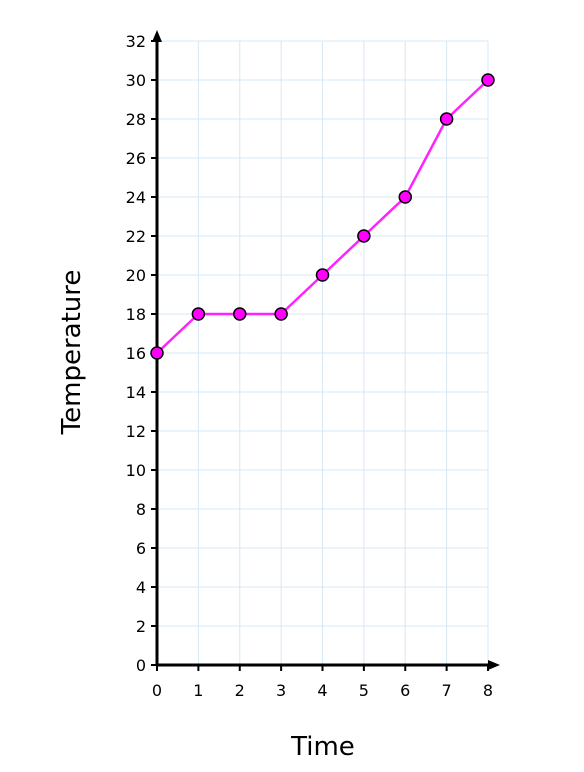 This screenshot has width=584, height=772. What do you see at coordinates (322, 747) in the screenshot?
I see `x-axis-title: Time` at bounding box center [322, 747].